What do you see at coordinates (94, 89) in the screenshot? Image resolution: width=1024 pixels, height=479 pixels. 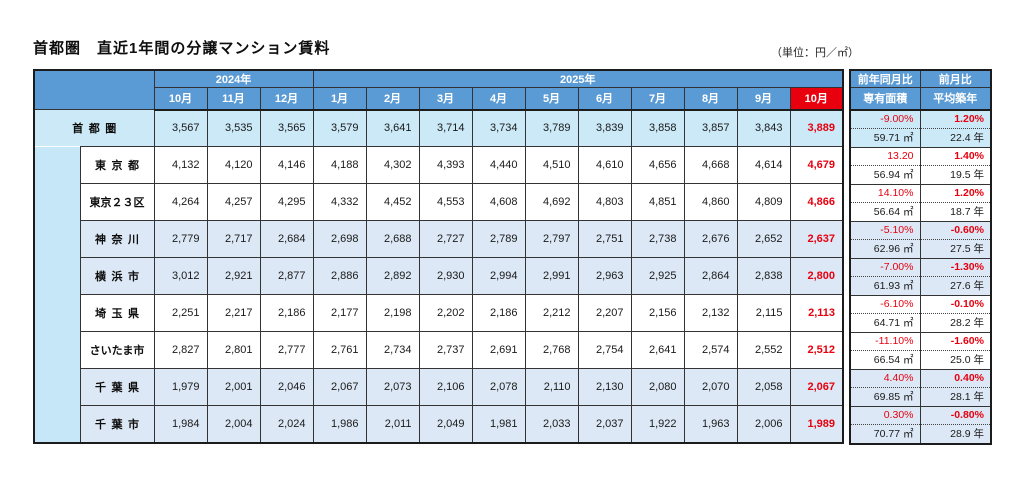 I see `corner-cell` at bounding box center [94, 89].